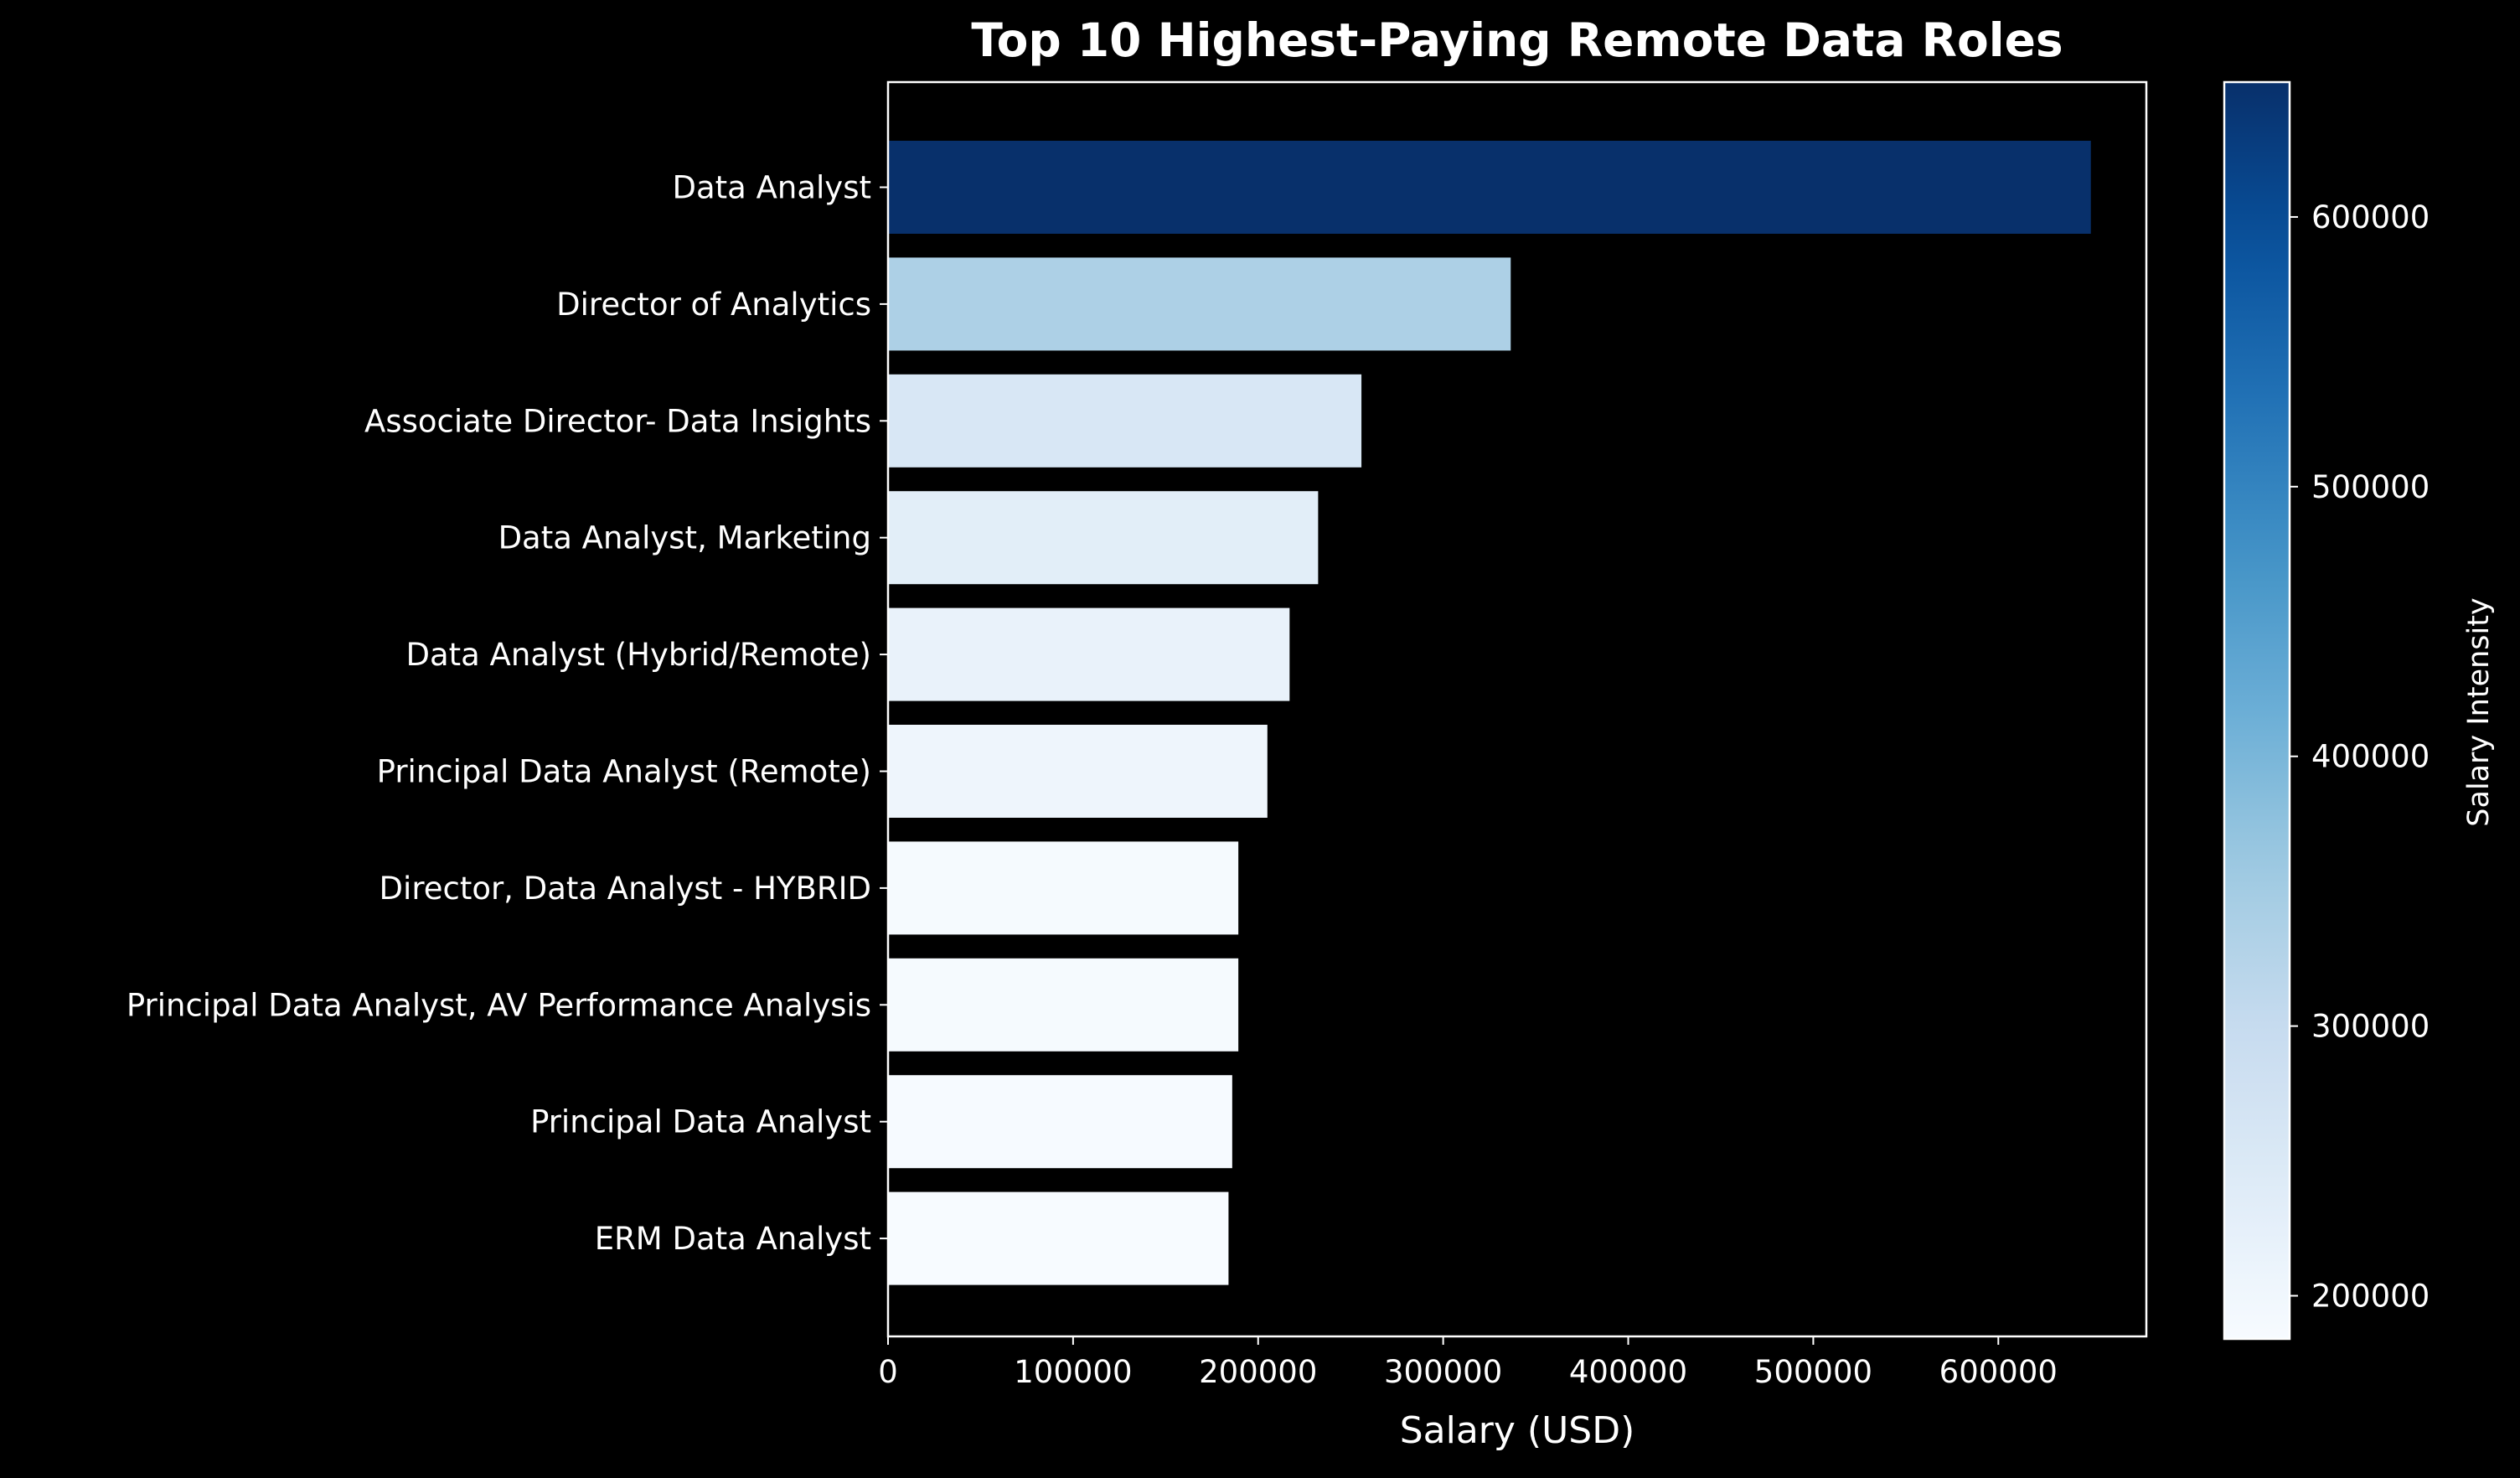  Describe the element at coordinates (2479, 712) in the screenshot. I see `colorbar-label: Salary Intensity` at that location.